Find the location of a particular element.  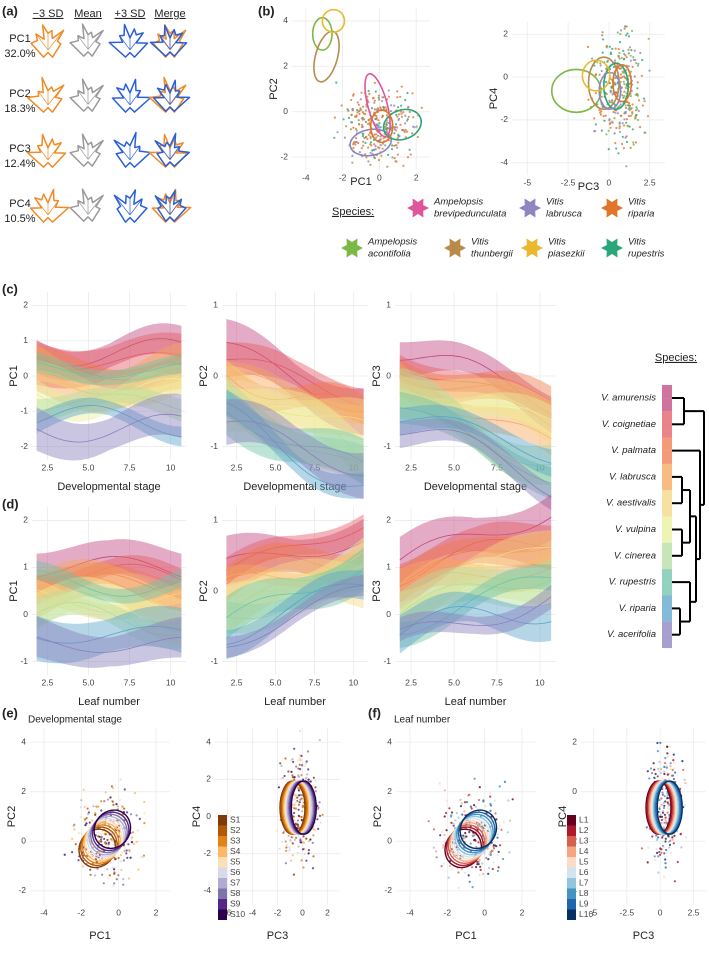

species-name: V. coignetiae is located at coordinates (629, 424).